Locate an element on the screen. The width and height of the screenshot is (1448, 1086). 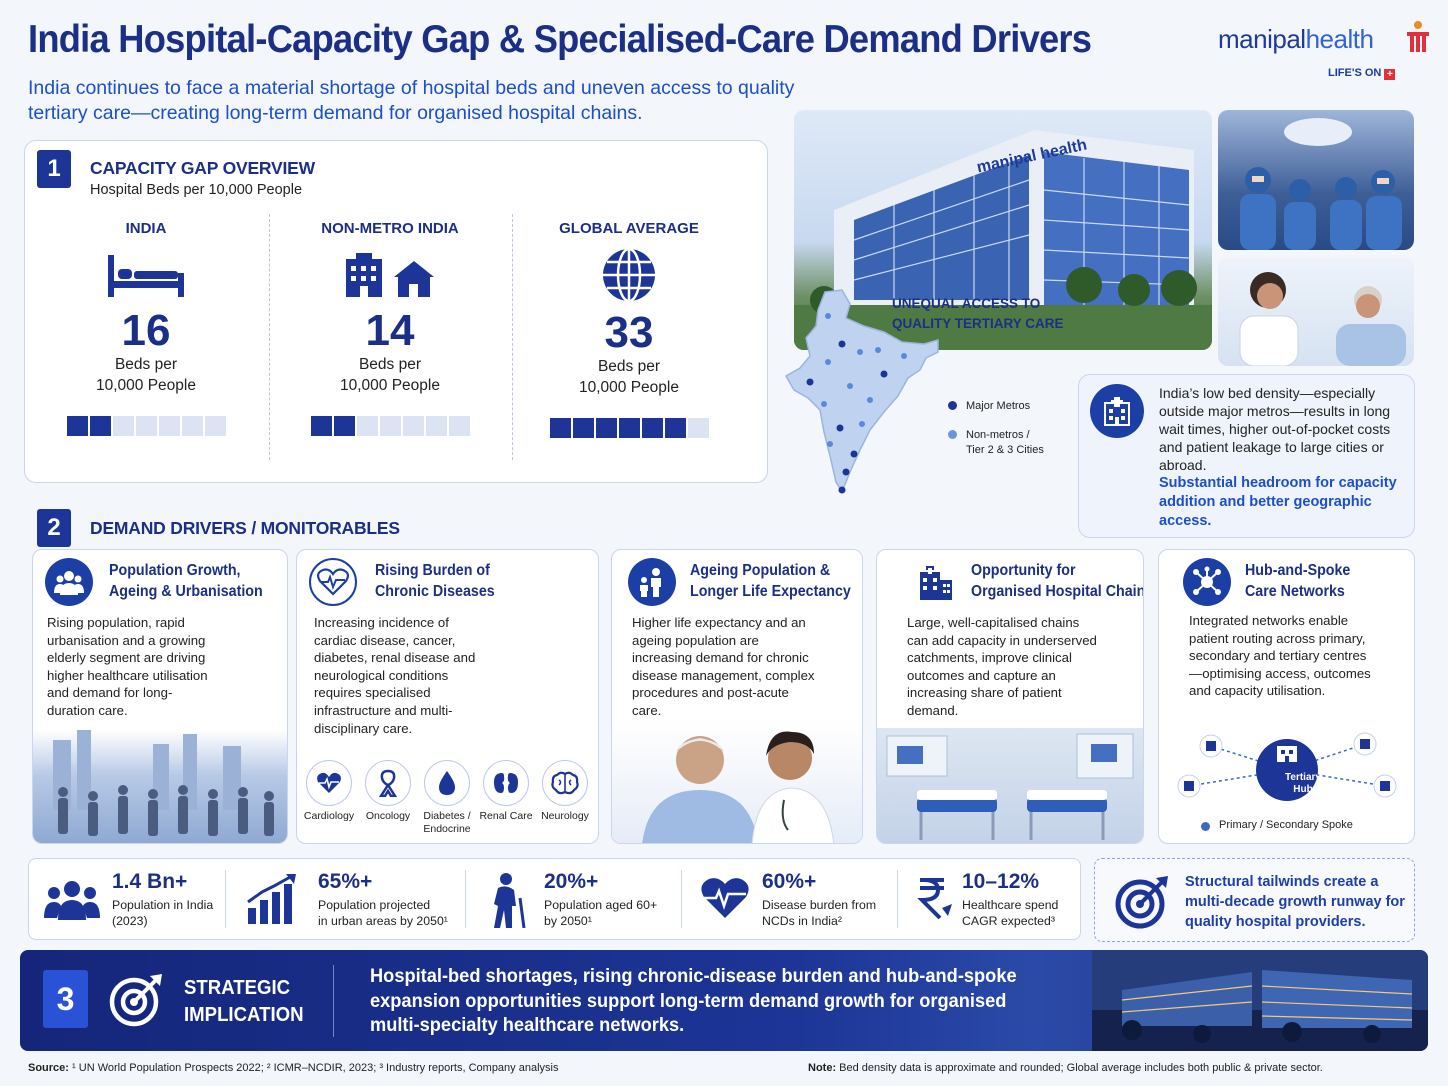
heartbeat-icon is located at coordinates (725, 898).